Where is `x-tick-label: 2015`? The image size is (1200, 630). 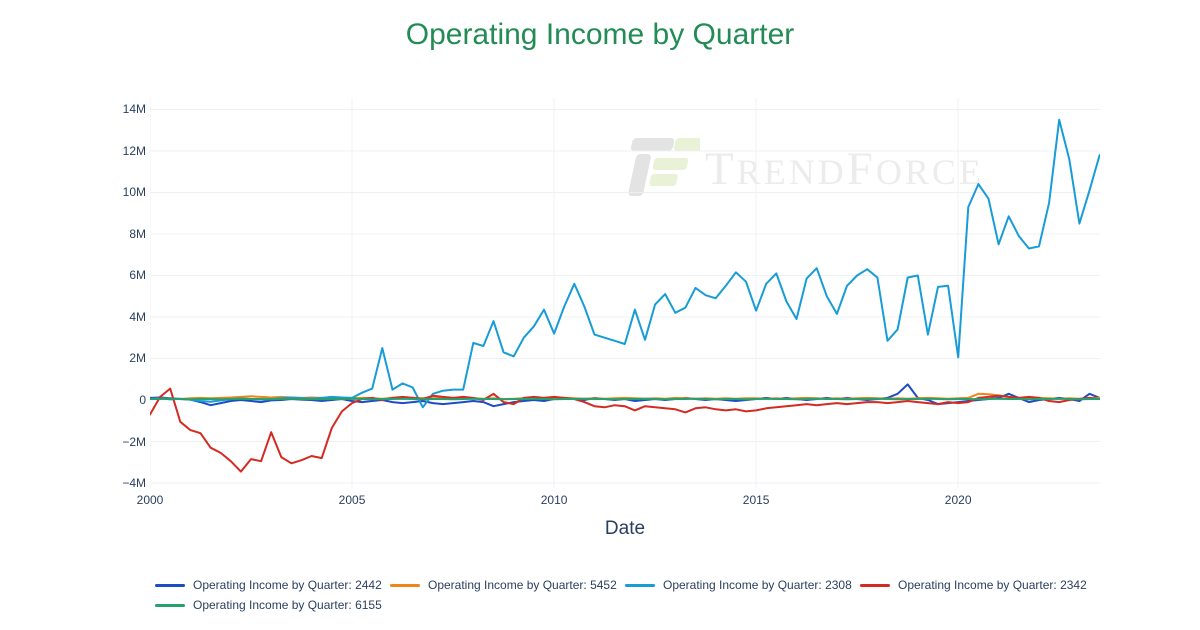 x-tick-label: 2015 is located at coordinates (756, 500).